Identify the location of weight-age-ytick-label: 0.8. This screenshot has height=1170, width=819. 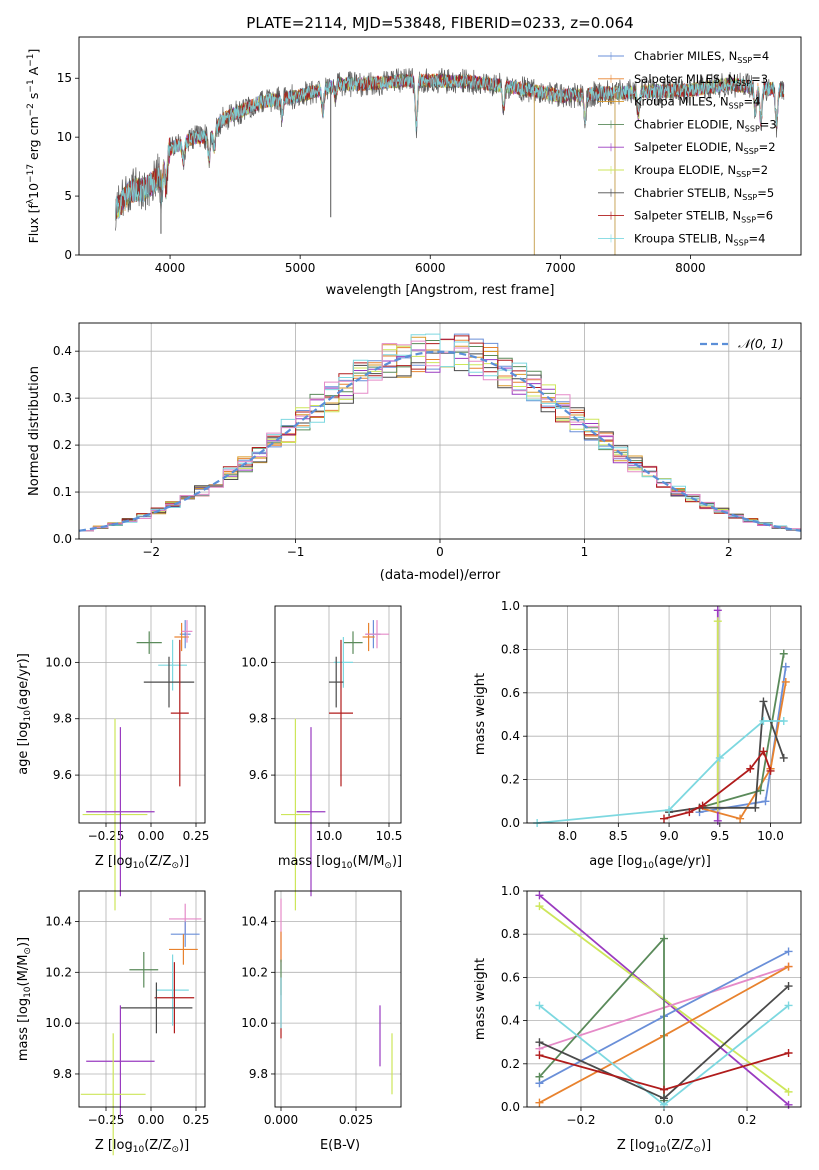
(510, 649).